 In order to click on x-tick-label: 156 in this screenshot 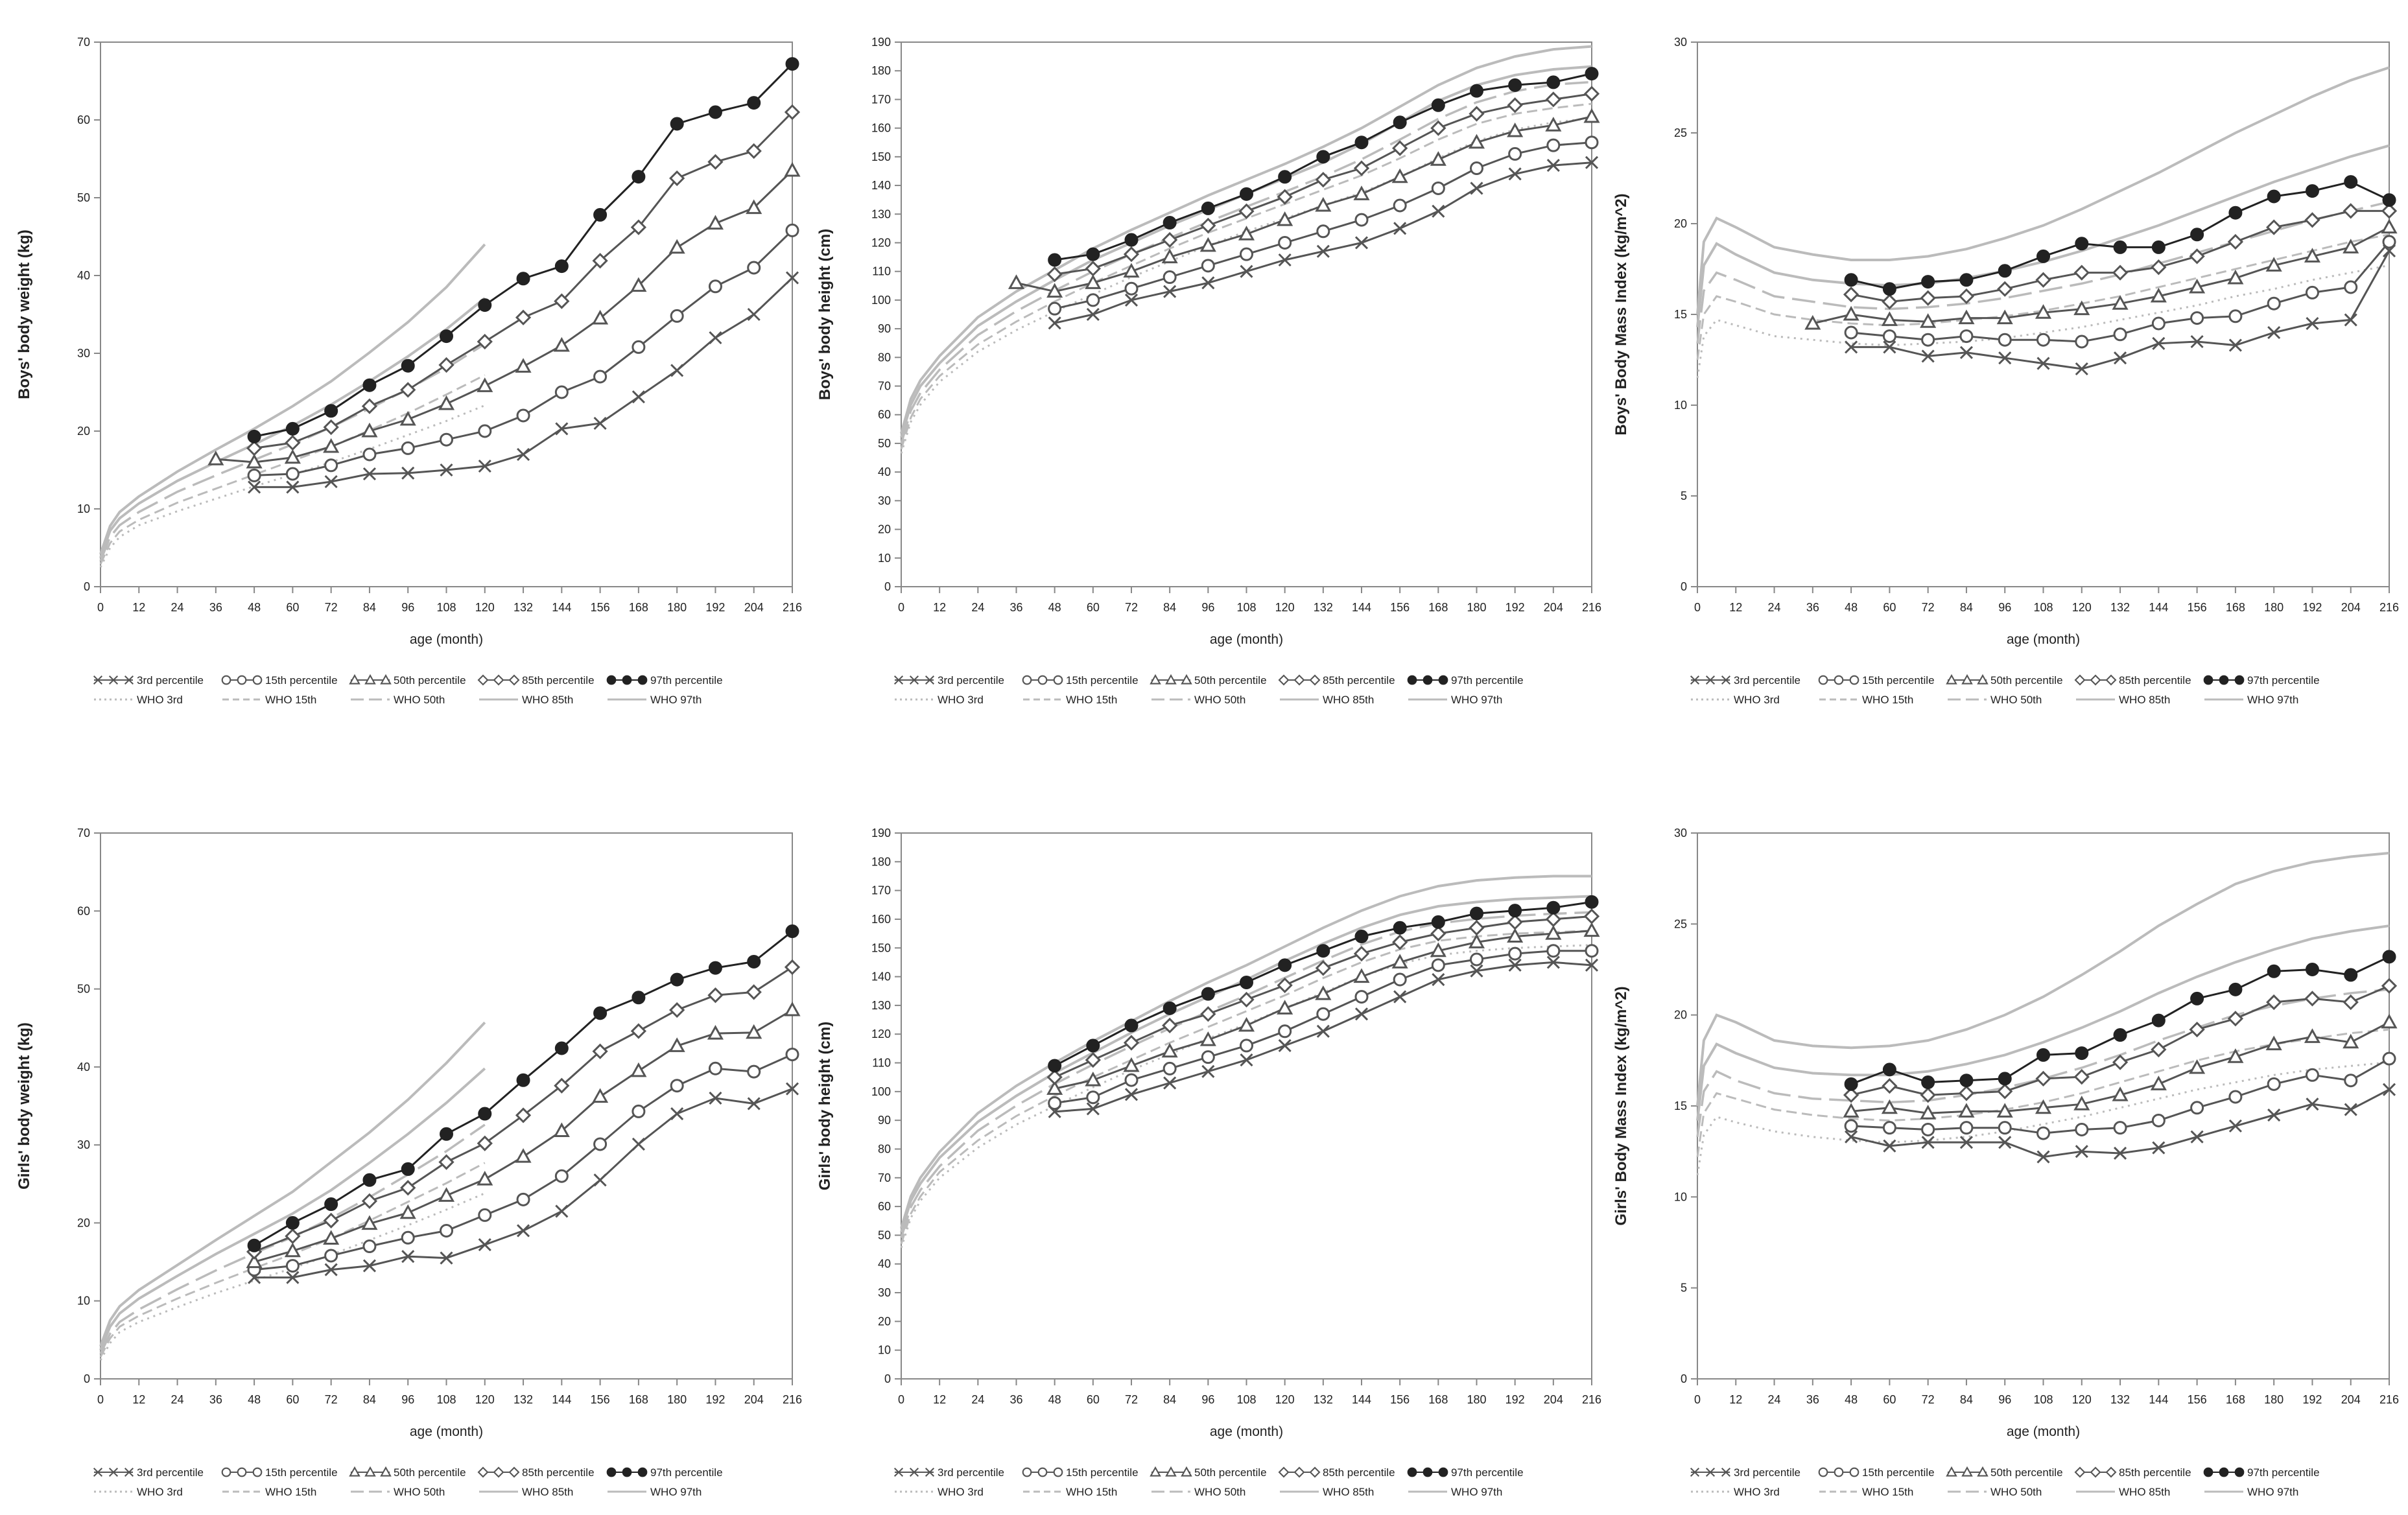, I will do `click(1400, 1399)`.